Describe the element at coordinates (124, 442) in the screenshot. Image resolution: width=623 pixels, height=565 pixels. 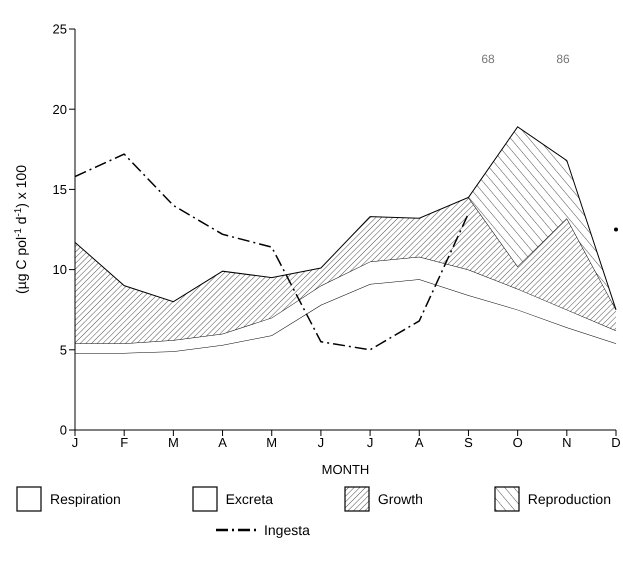
I see `x-tick-label: F` at that location.